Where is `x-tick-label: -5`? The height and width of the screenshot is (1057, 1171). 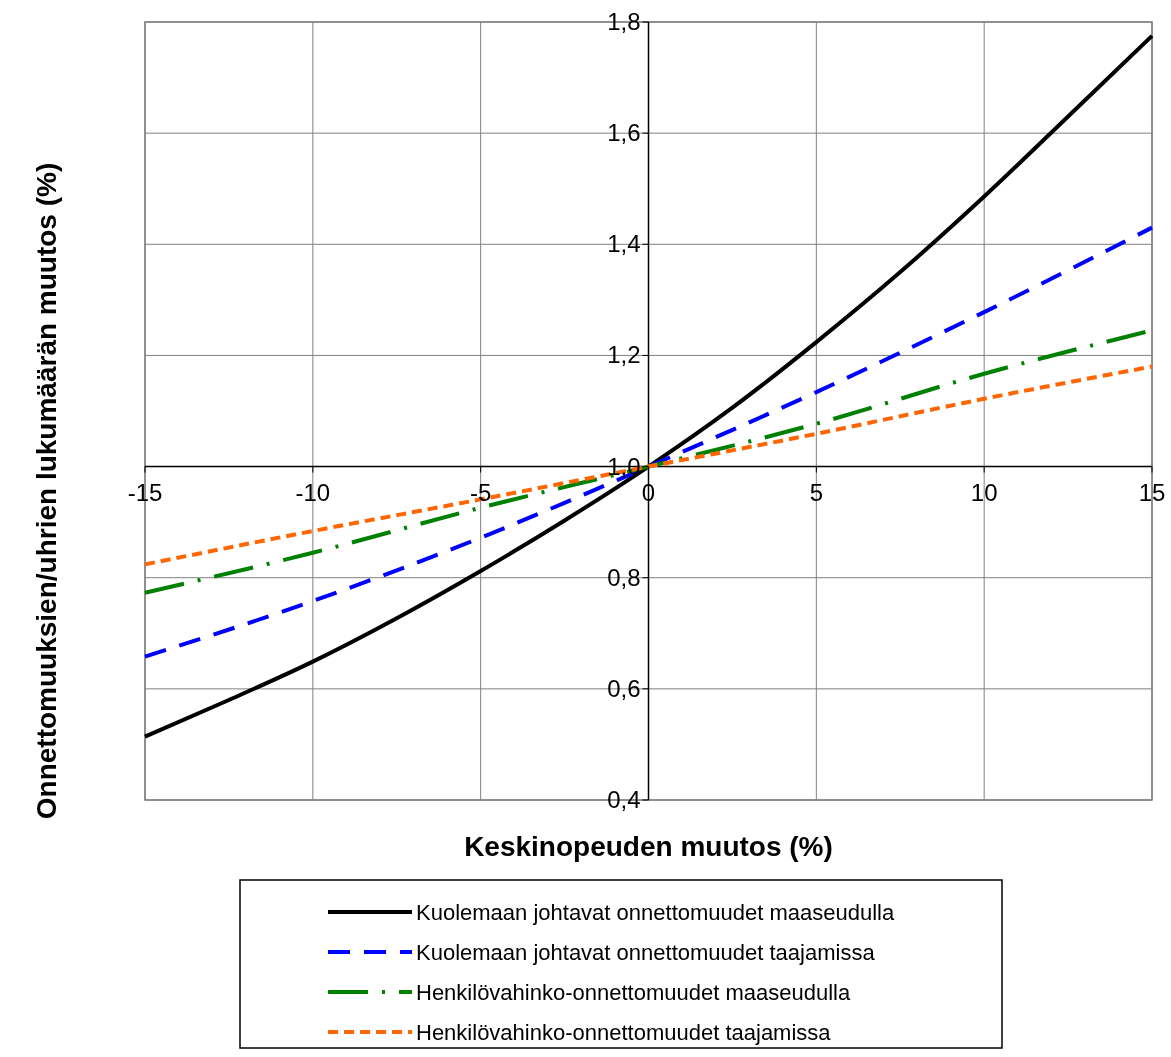
x-tick-label: -5 is located at coordinates (480, 492).